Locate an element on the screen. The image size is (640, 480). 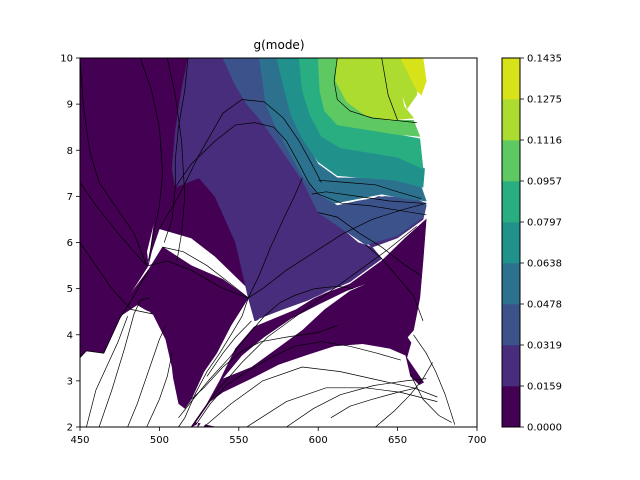
colorbar-tick-label: 0.0000 is located at coordinates (544, 428).